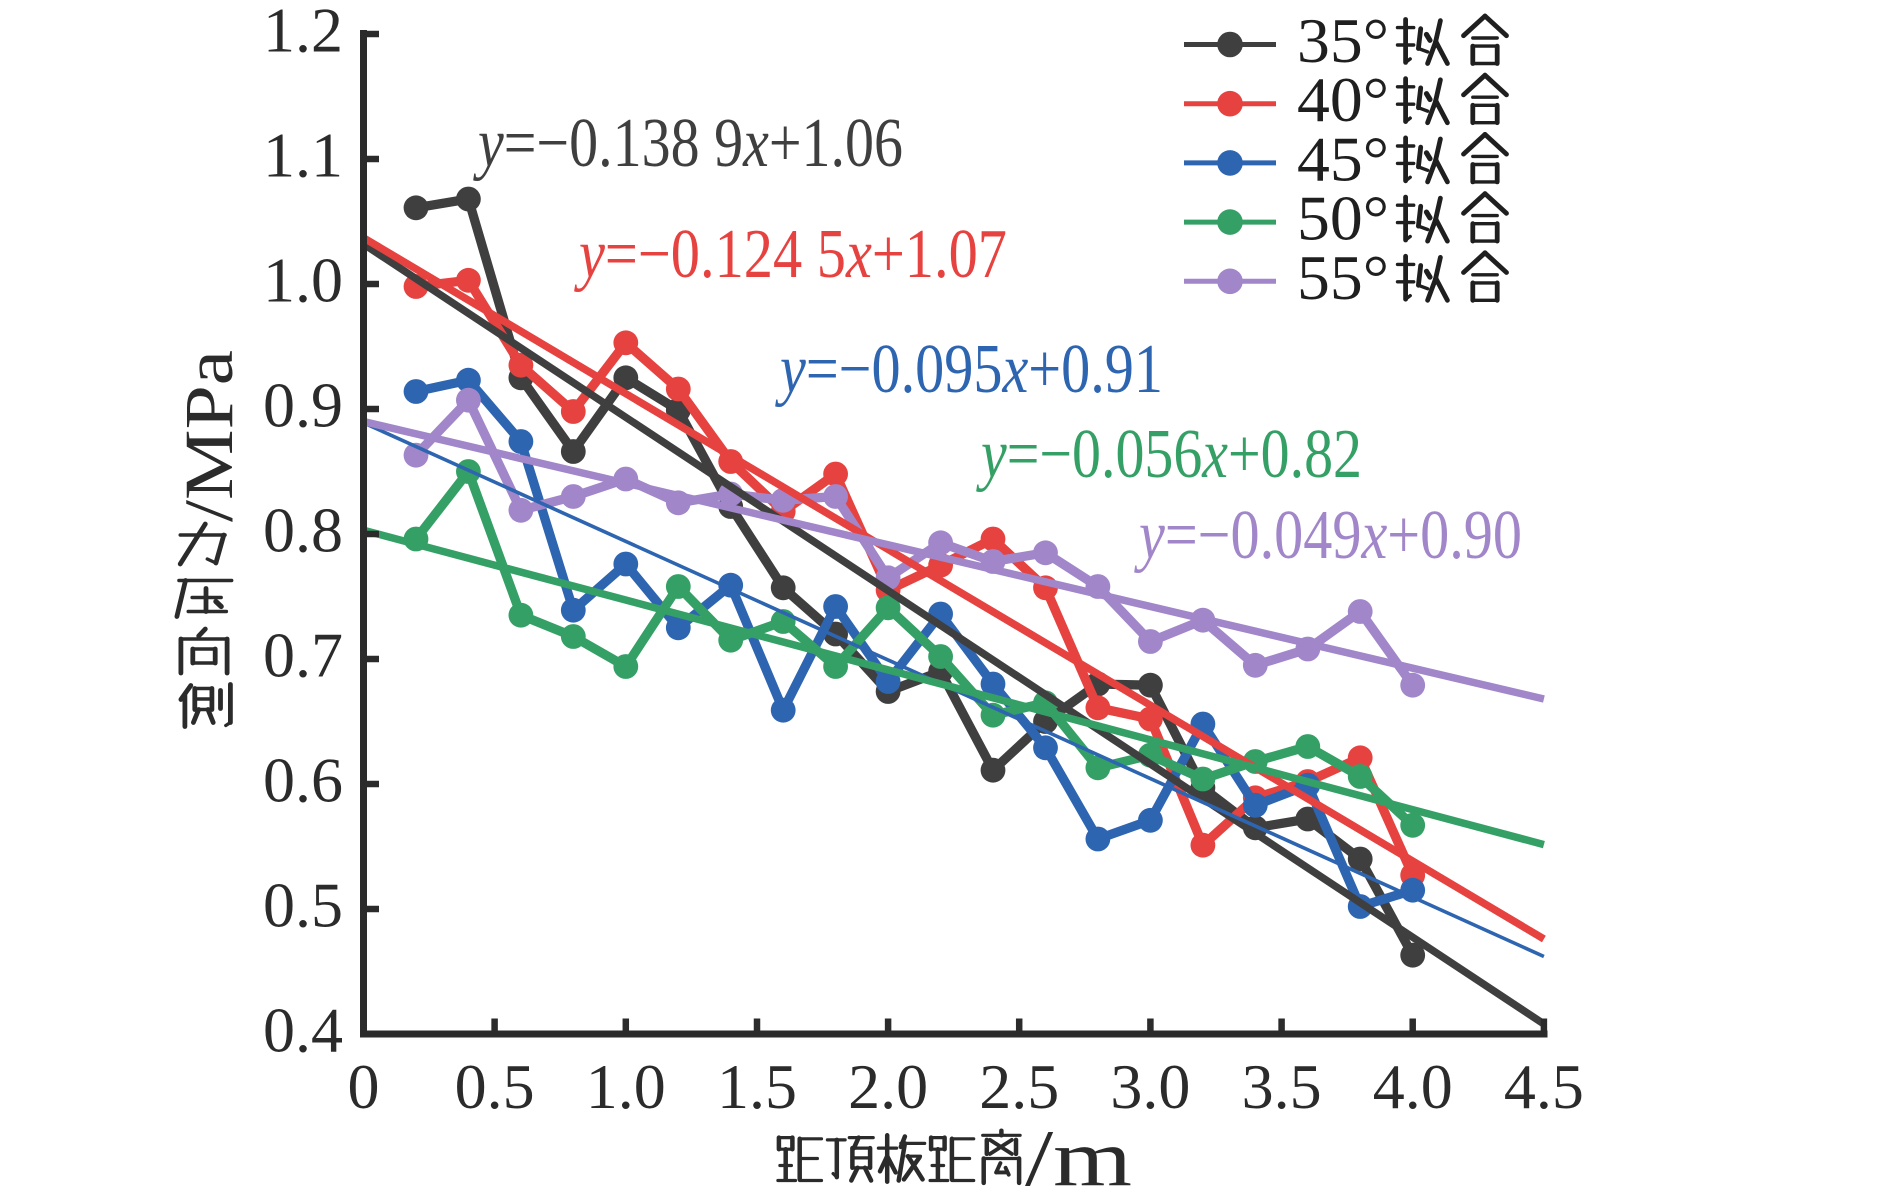 This screenshot has width=1890, height=1204. What do you see at coordinates (757, 1086) in the screenshot?
I see `svg-text: 1.5` at bounding box center [757, 1086].